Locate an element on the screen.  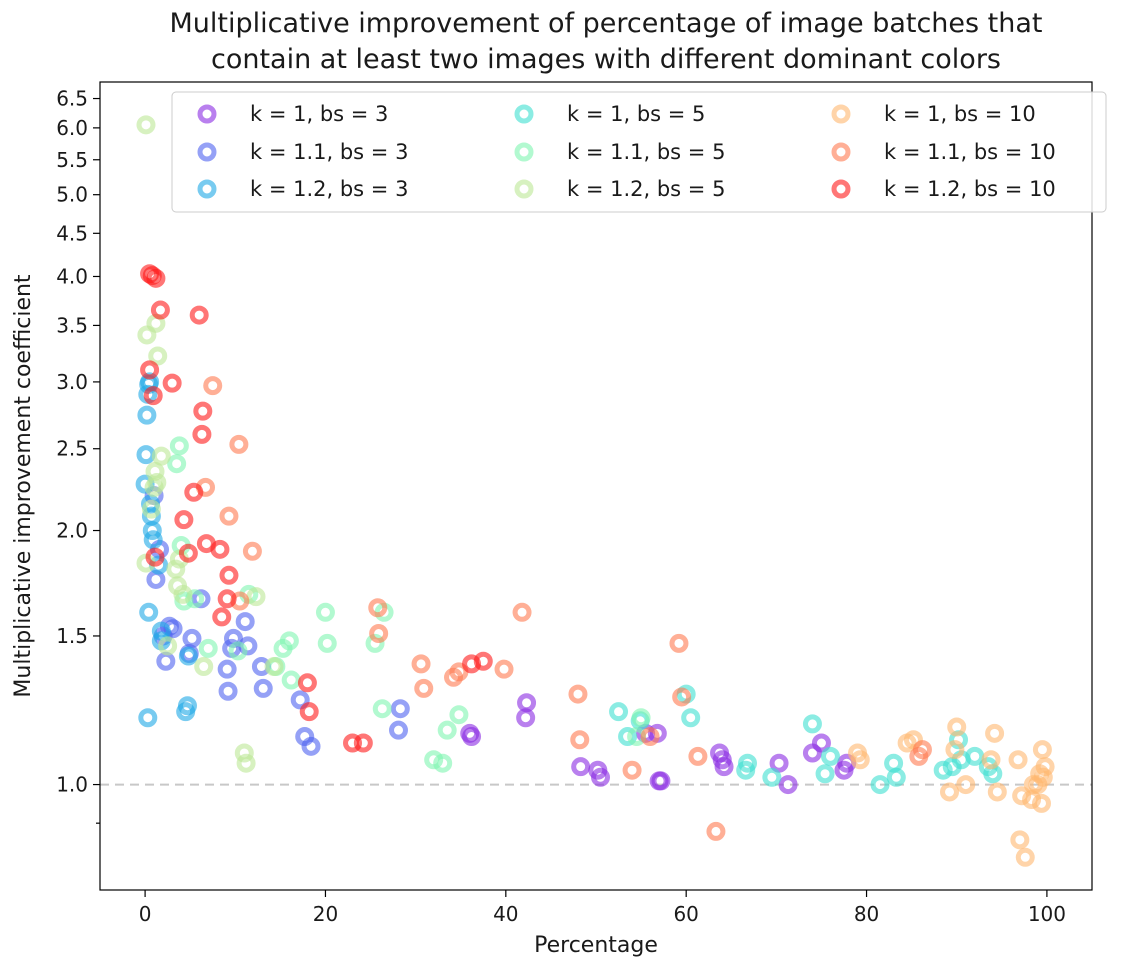
x-tick-label: 100 is located at coordinates (1047, 914).